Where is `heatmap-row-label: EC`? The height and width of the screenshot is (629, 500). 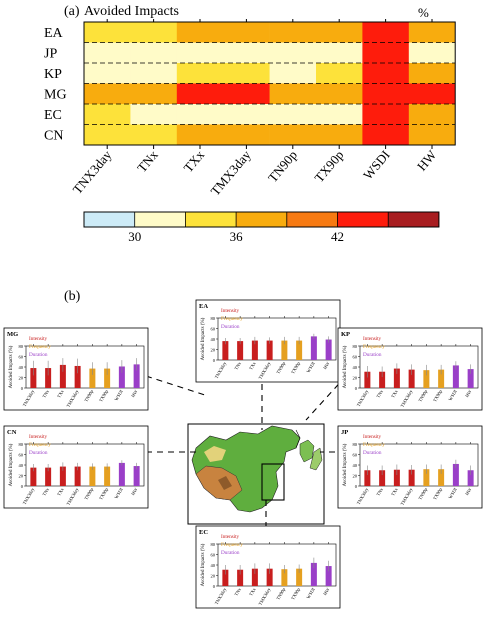
heatmap-row-label: EC is located at coordinates (53, 115).